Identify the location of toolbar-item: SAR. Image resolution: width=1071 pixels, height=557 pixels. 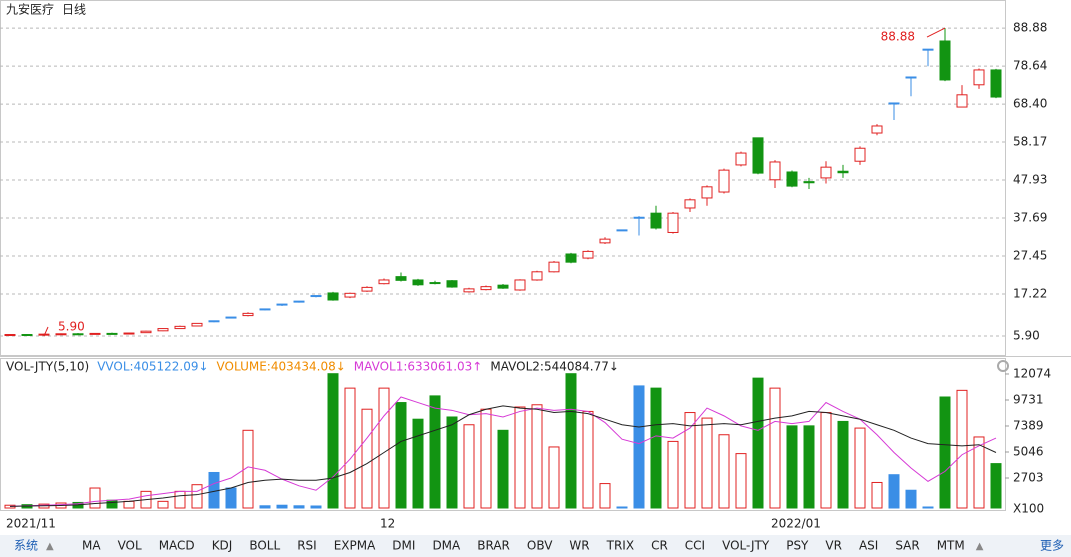
(907, 546).